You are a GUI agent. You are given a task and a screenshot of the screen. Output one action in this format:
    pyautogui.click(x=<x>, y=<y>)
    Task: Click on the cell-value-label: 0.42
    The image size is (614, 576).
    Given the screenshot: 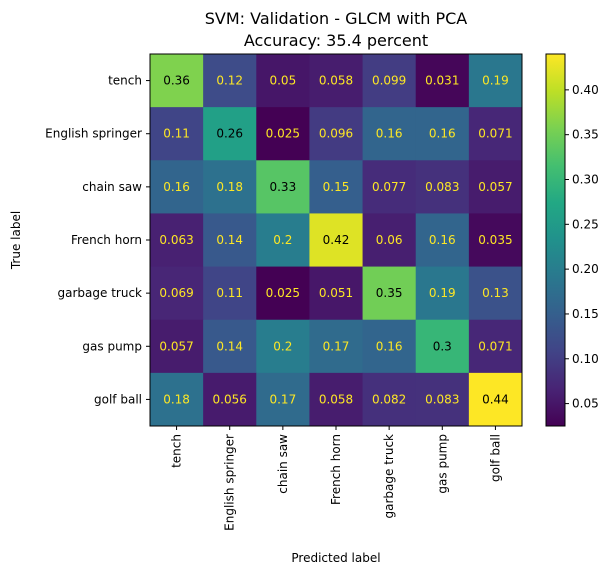 What is the action you would take?
    pyautogui.click(x=336, y=240)
    